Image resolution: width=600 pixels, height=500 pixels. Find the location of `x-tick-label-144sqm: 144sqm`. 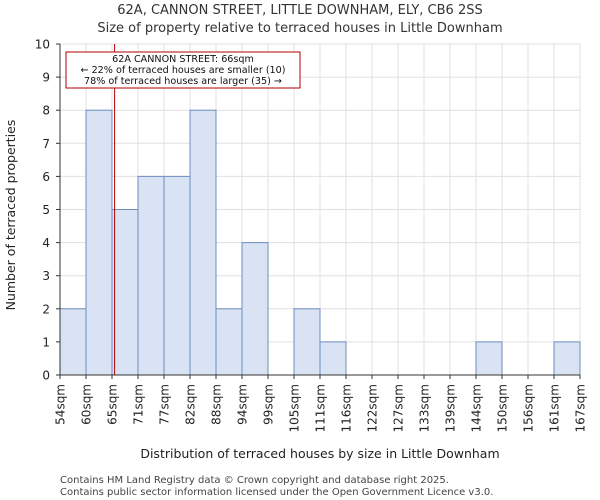

x-tick-label-144sqm: 144sqm is located at coordinates (477, 408).